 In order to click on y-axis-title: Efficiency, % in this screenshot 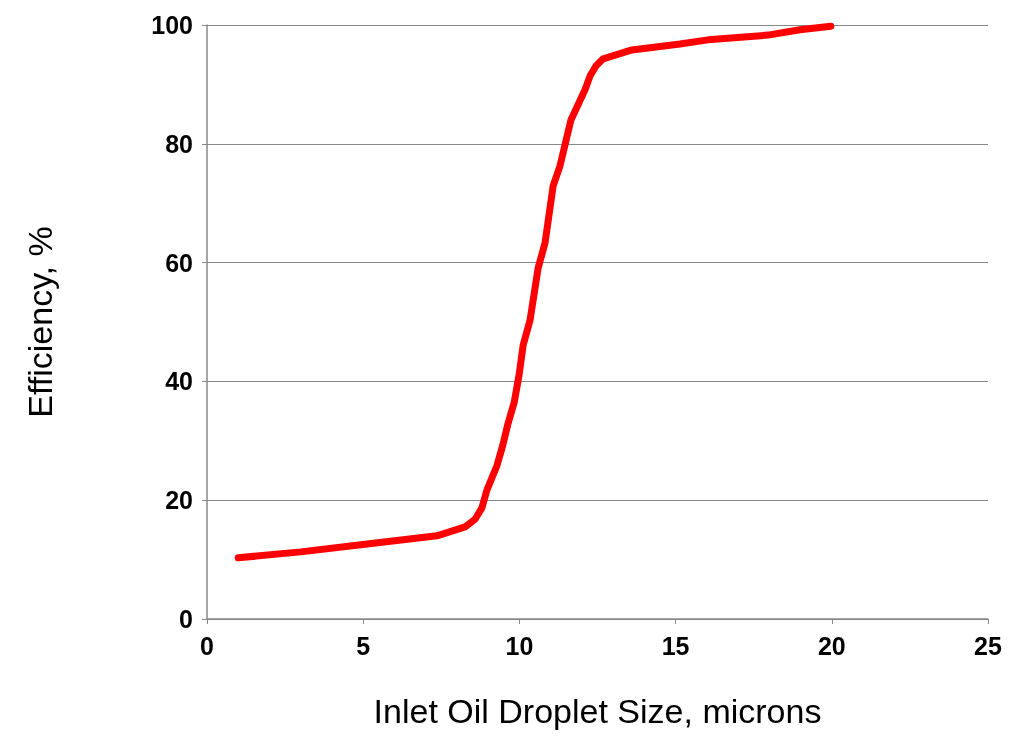, I will do `click(40, 322)`.